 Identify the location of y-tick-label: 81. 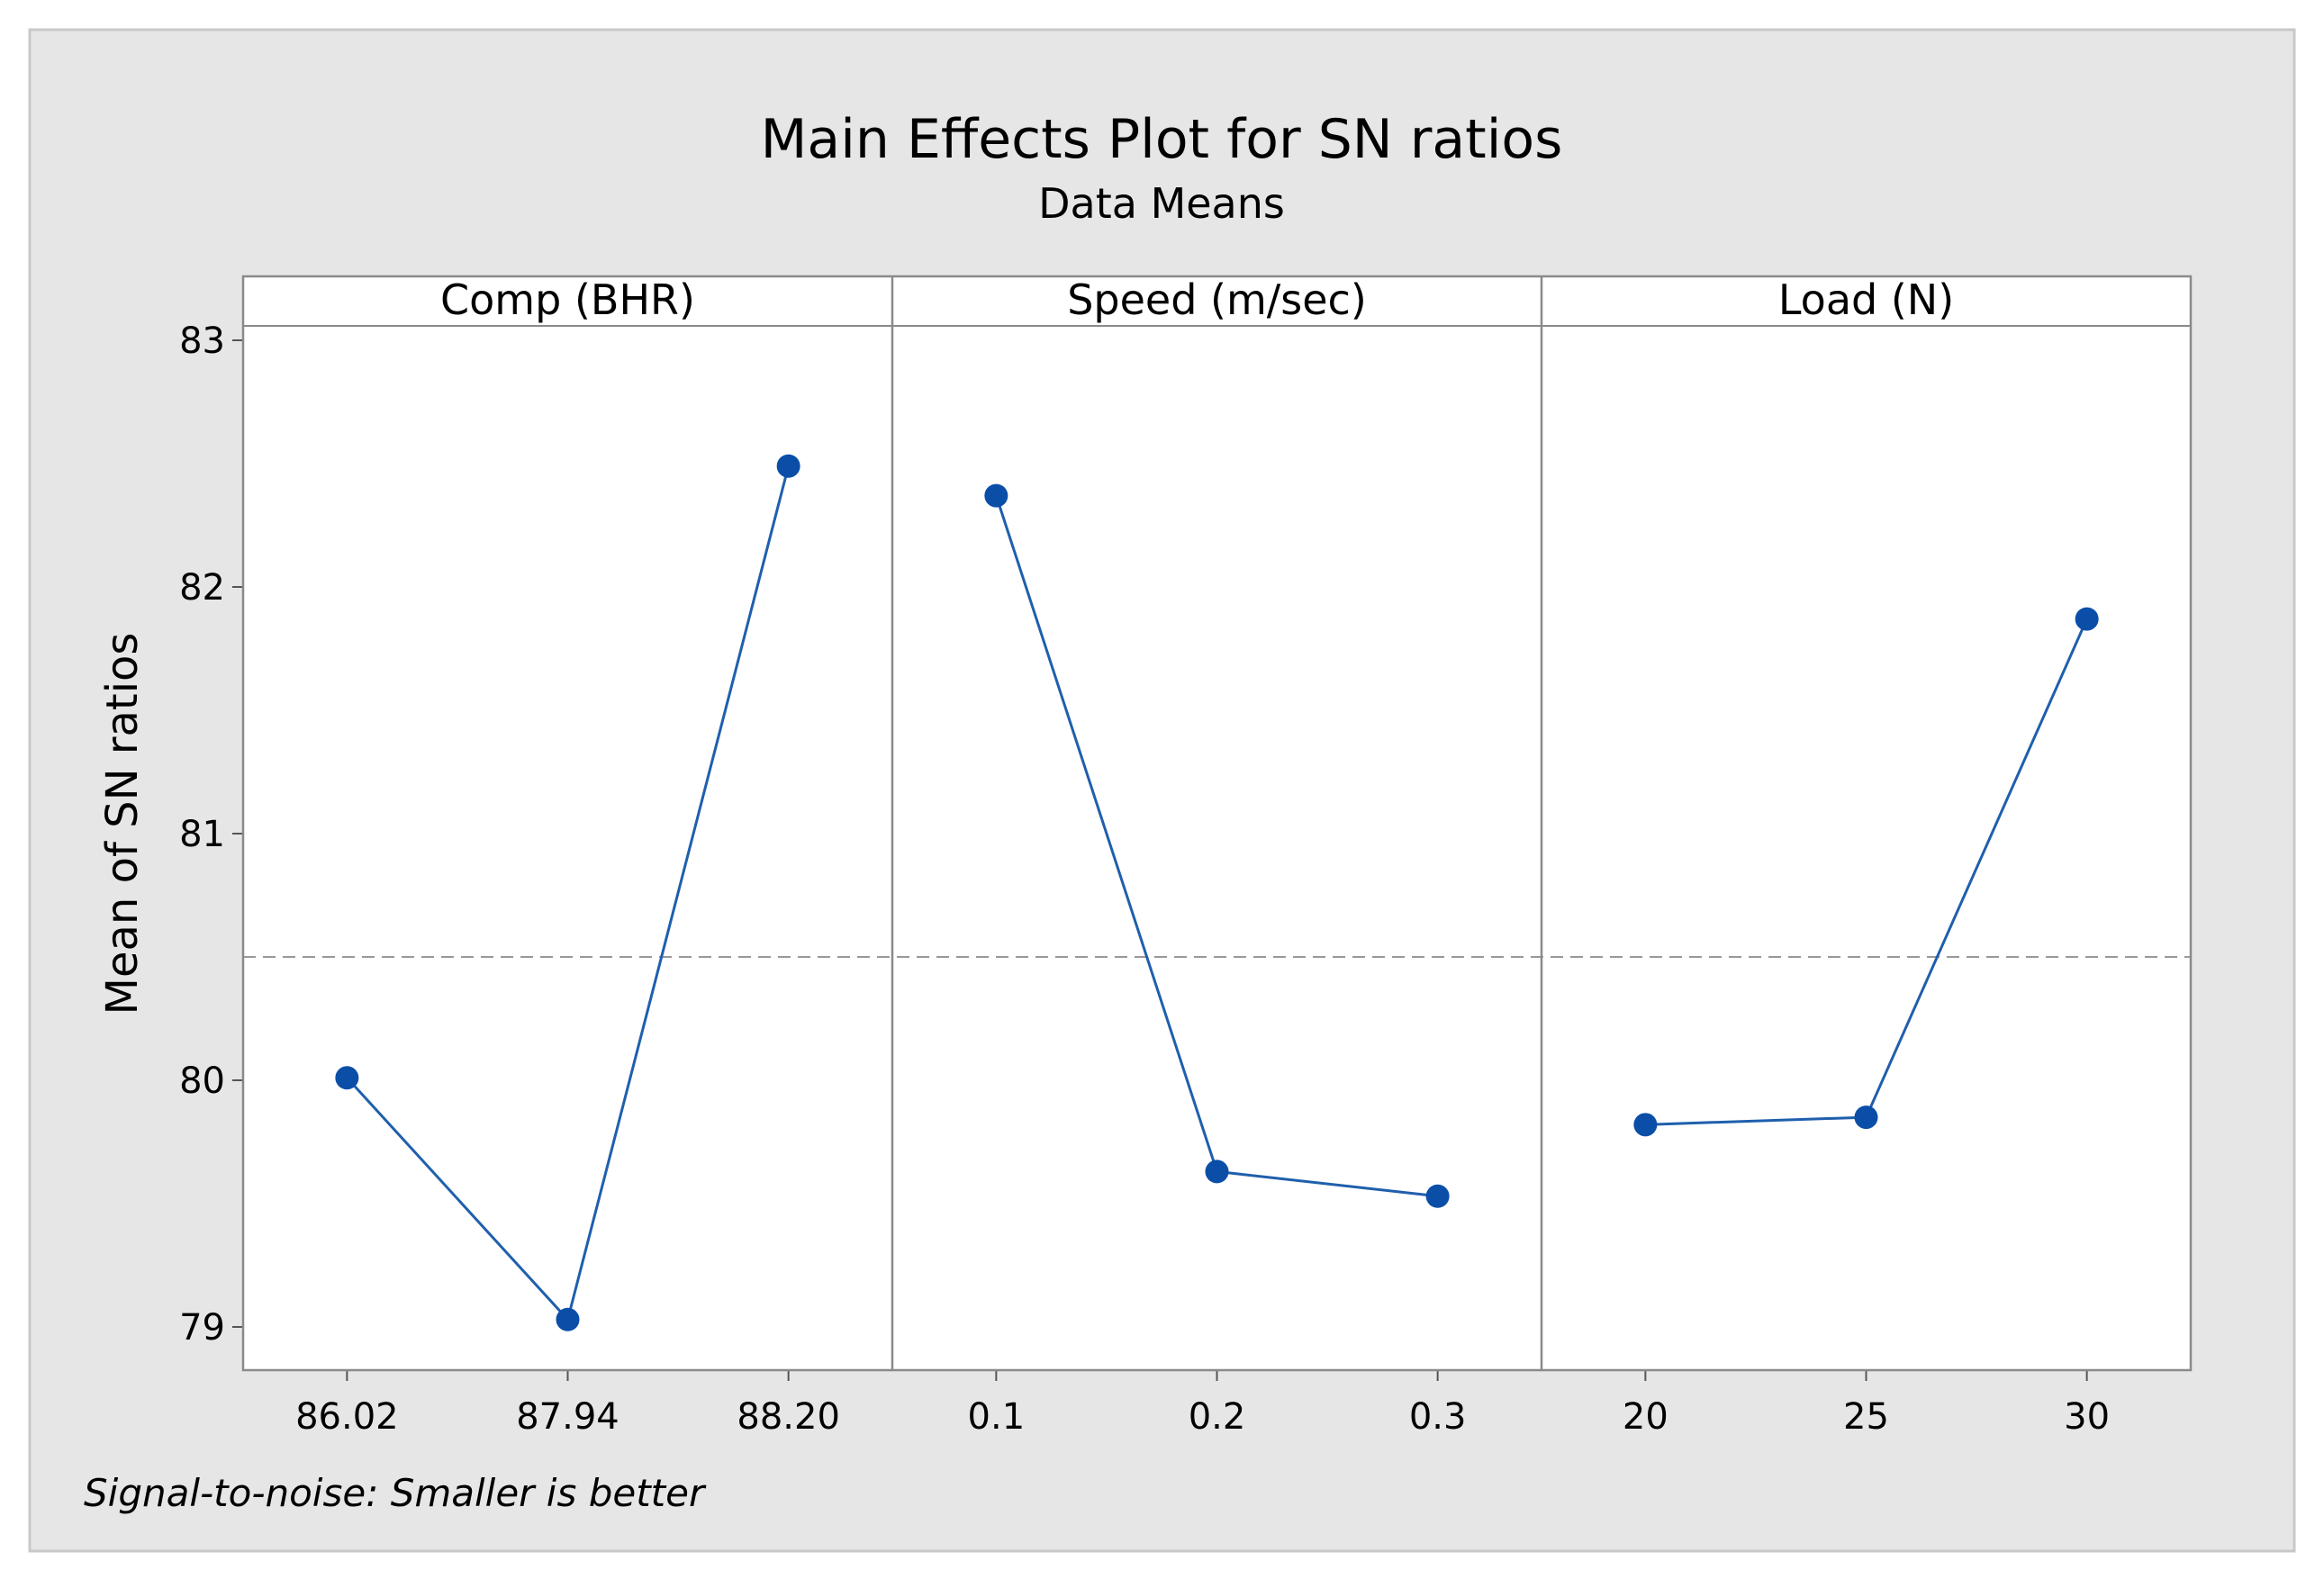
(202, 834).